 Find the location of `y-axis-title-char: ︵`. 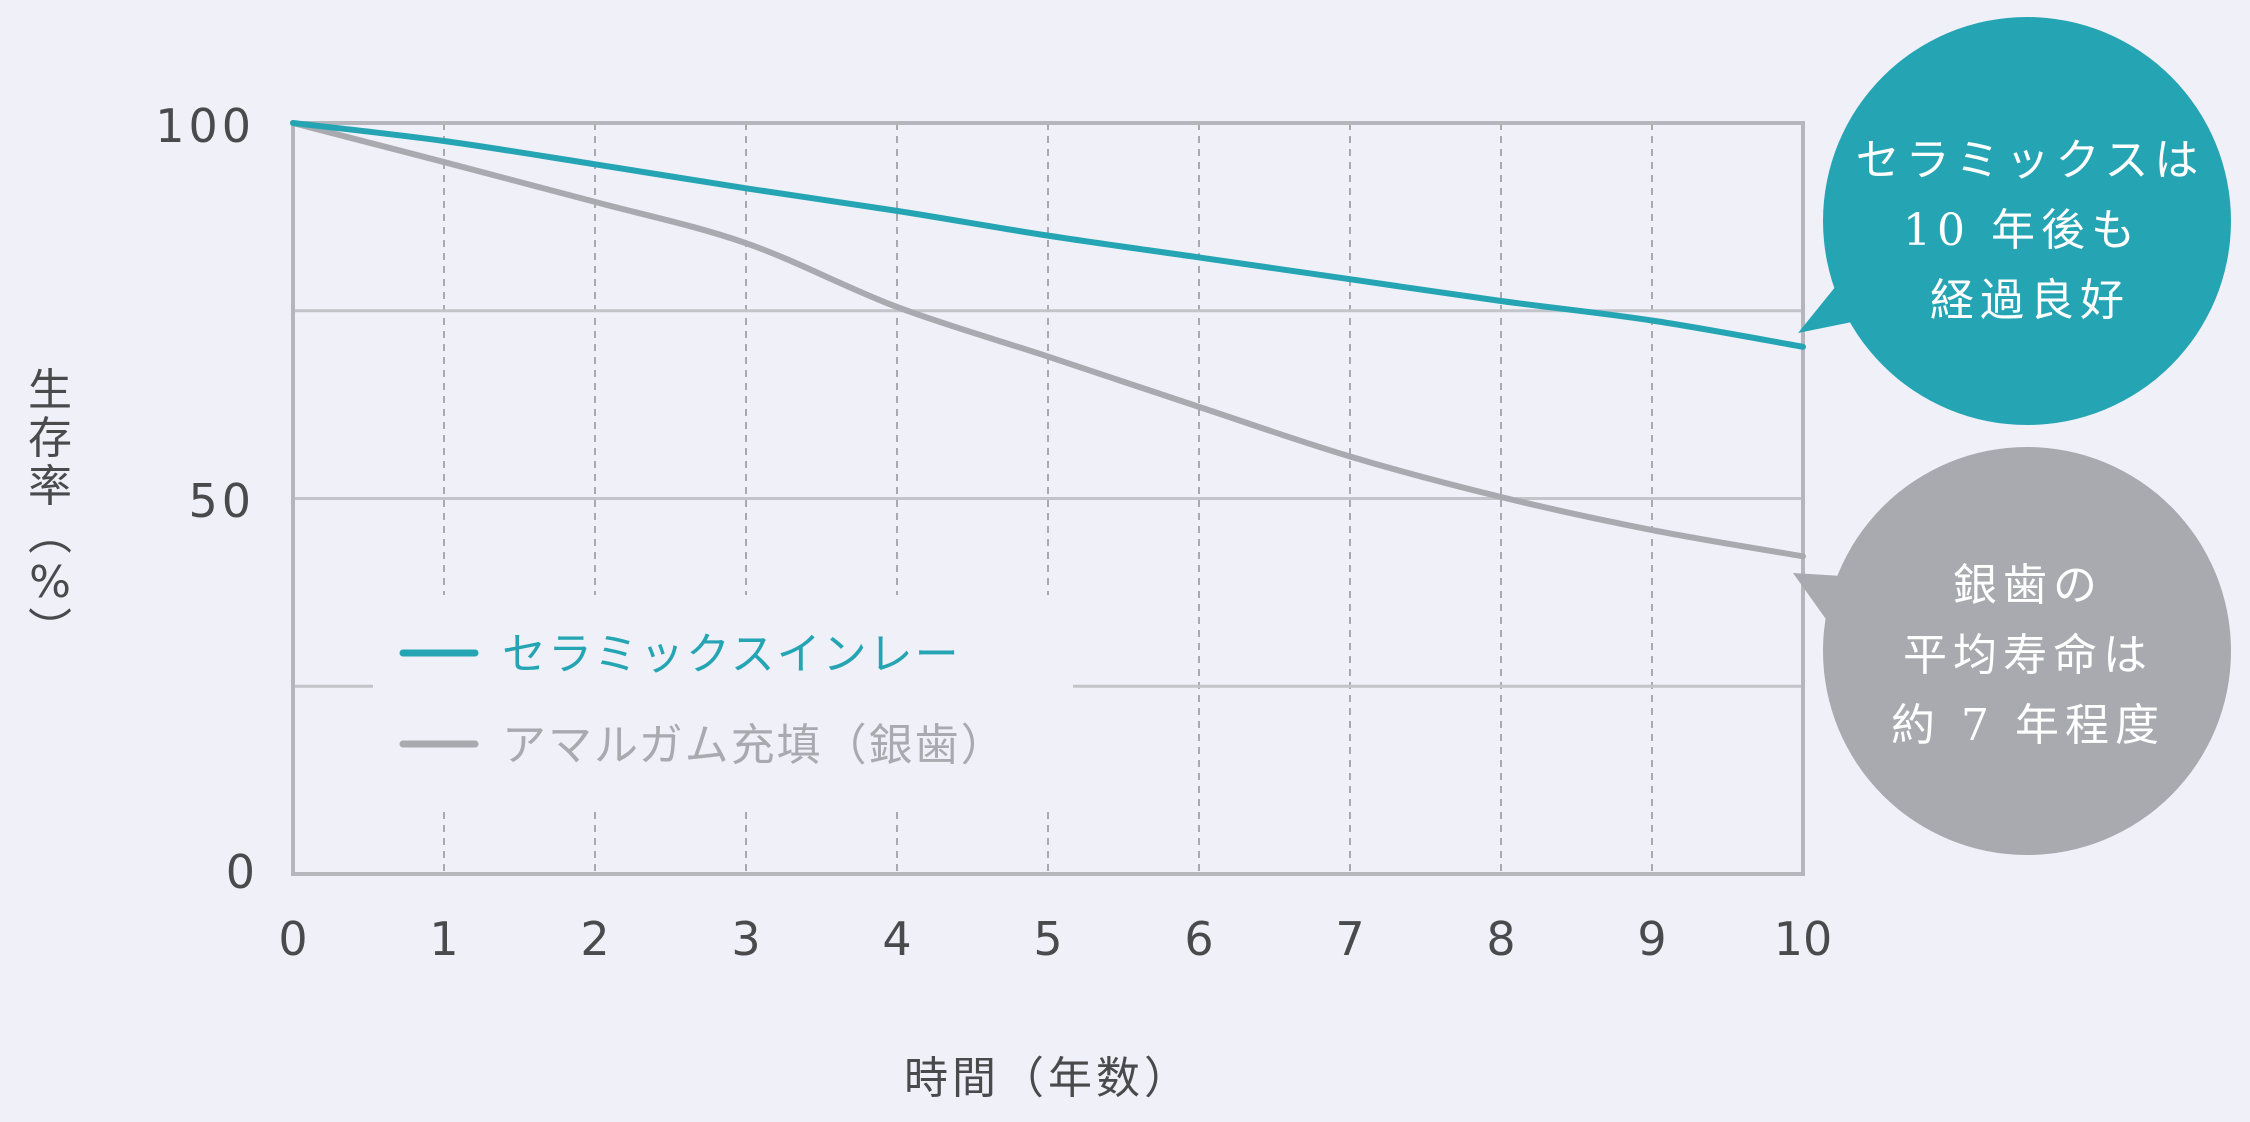

y-axis-title-char: ︵ is located at coordinates (50, 534).